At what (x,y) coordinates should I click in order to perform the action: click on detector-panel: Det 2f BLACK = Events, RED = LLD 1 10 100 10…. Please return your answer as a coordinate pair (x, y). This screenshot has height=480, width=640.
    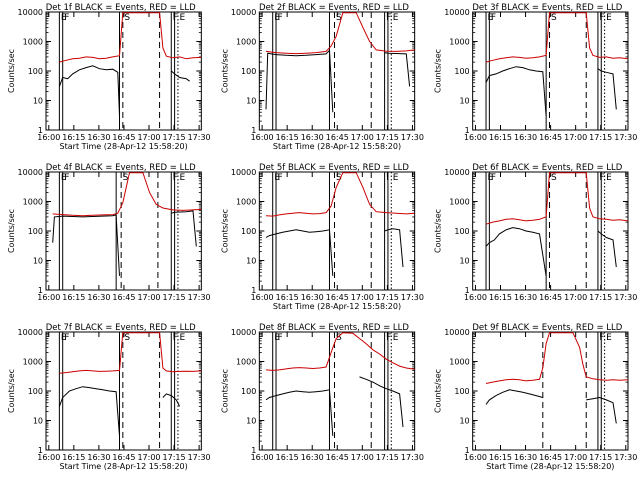
    Looking at the image, I should click on (322, 77).